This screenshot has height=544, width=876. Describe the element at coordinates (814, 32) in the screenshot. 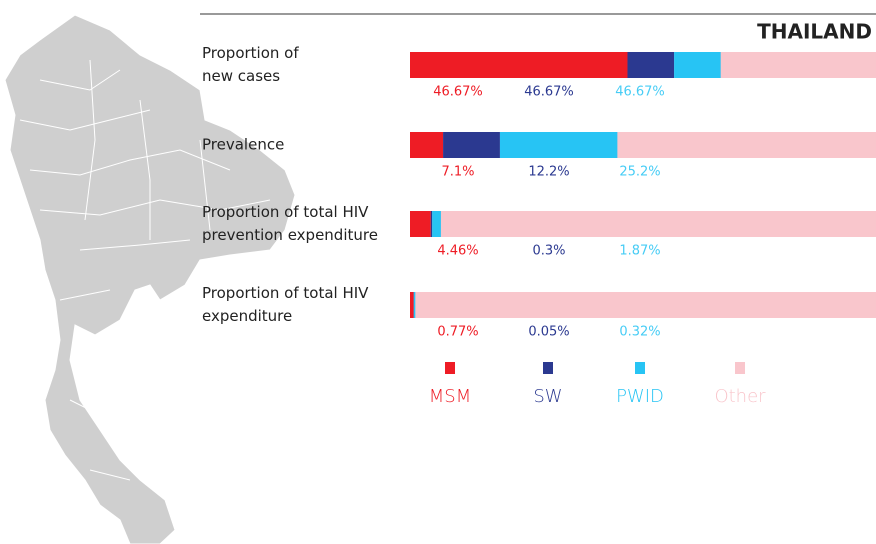

I see `chart-title: THAILAND` at that location.